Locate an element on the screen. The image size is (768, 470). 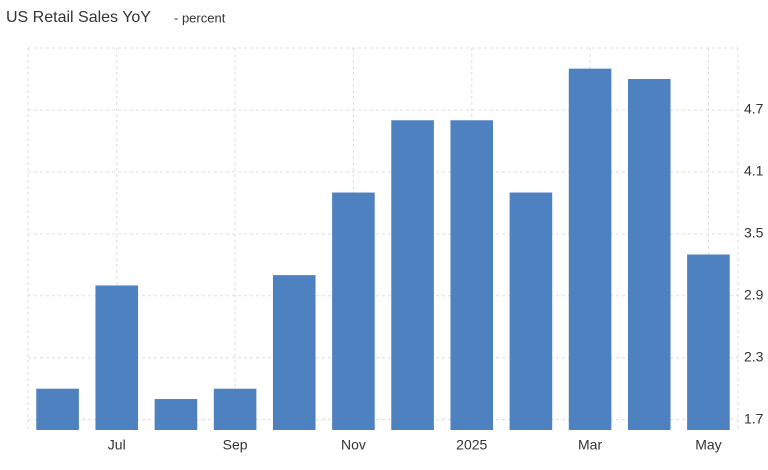
x-tick-label: Sep is located at coordinates (235, 445).